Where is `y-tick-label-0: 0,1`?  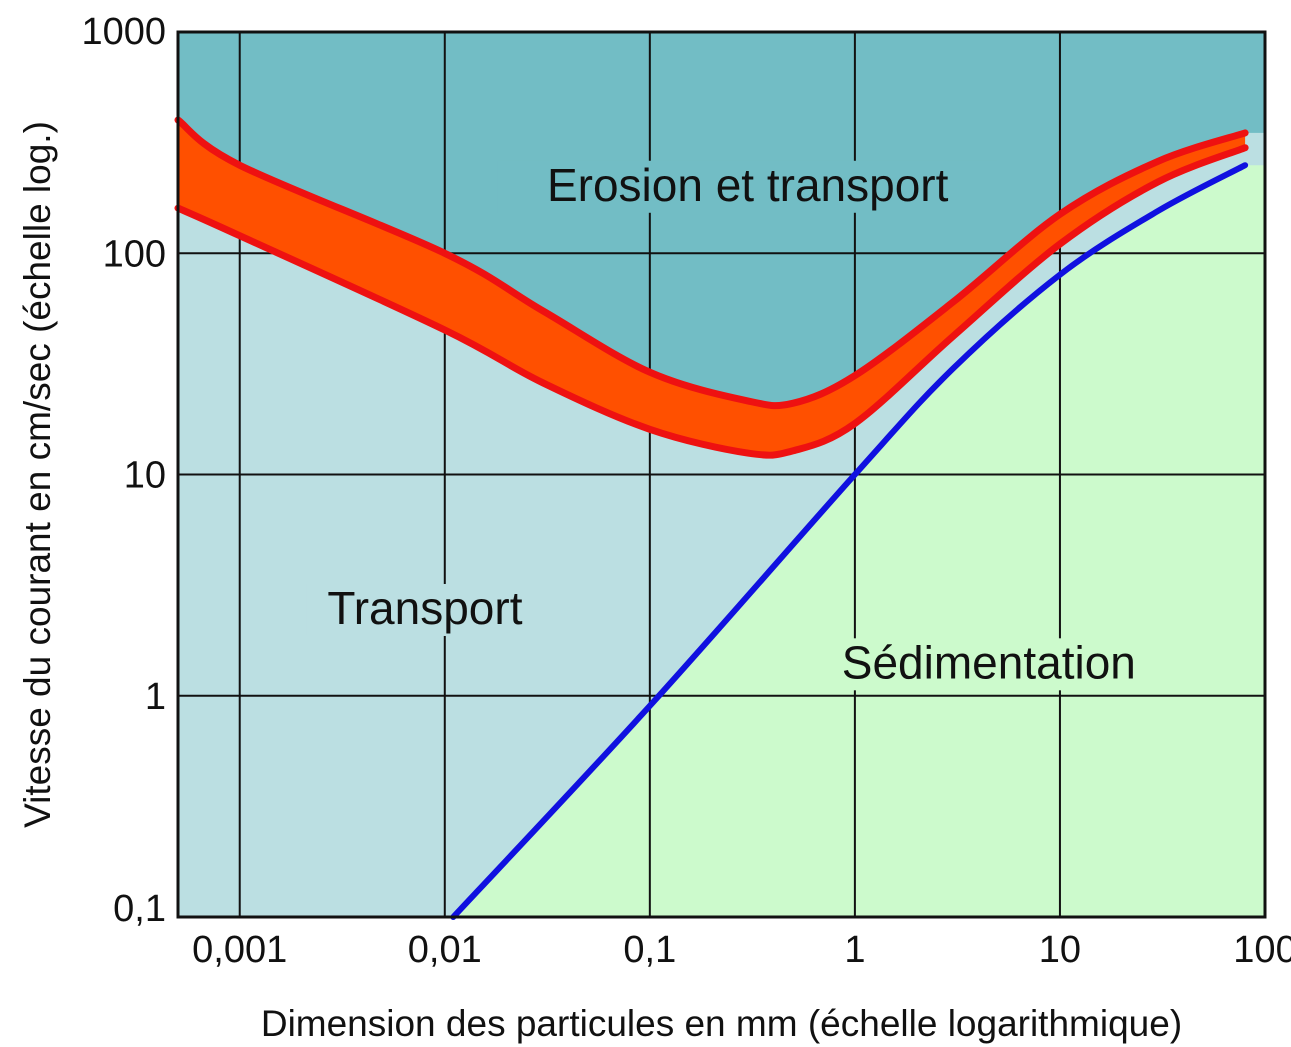 y-tick-label-0: 0,1 is located at coordinates (139, 909).